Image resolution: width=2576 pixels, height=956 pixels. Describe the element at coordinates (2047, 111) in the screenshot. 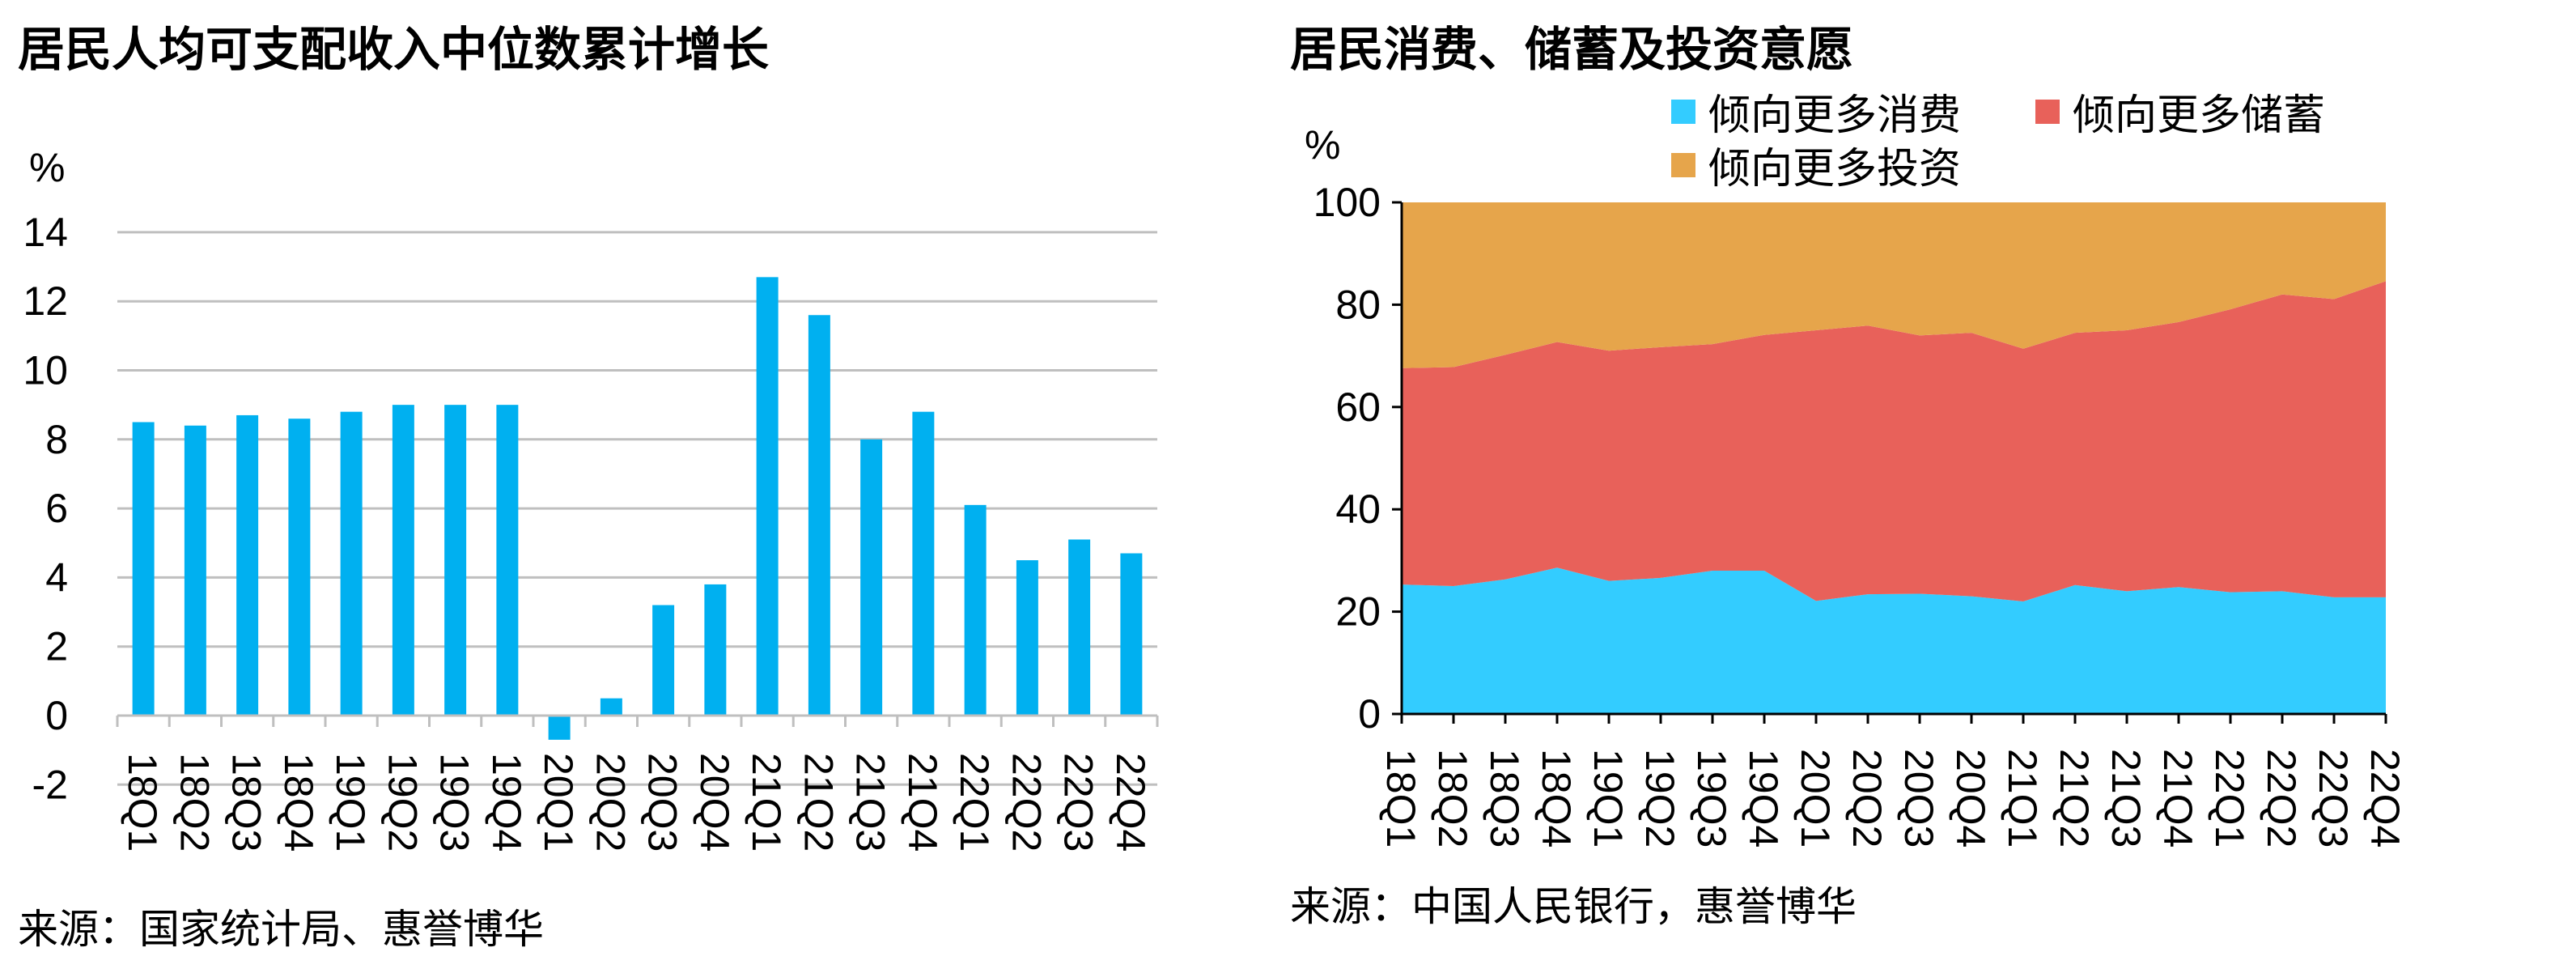

I see `legend-swatch-save` at that location.